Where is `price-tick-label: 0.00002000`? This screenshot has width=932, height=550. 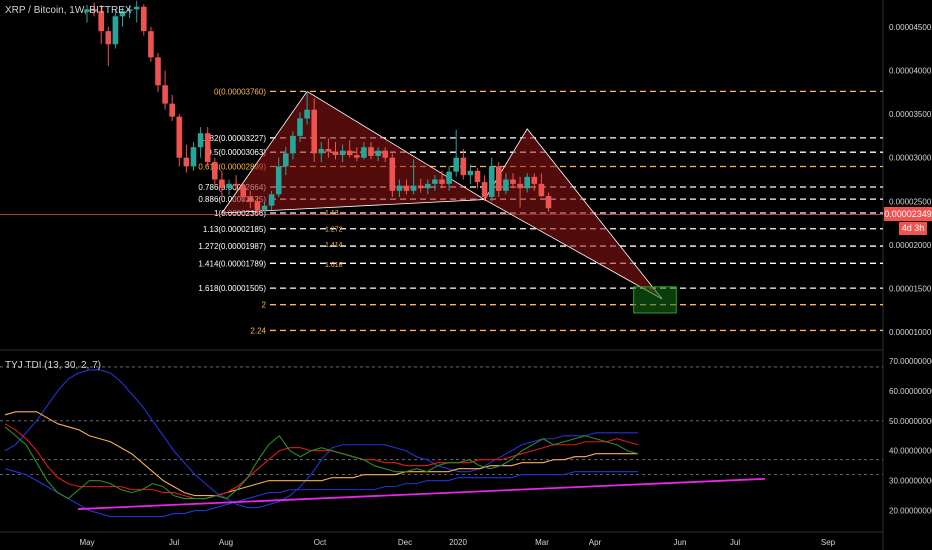 price-tick-label: 0.00002000 is located at coordinates (910, 245).